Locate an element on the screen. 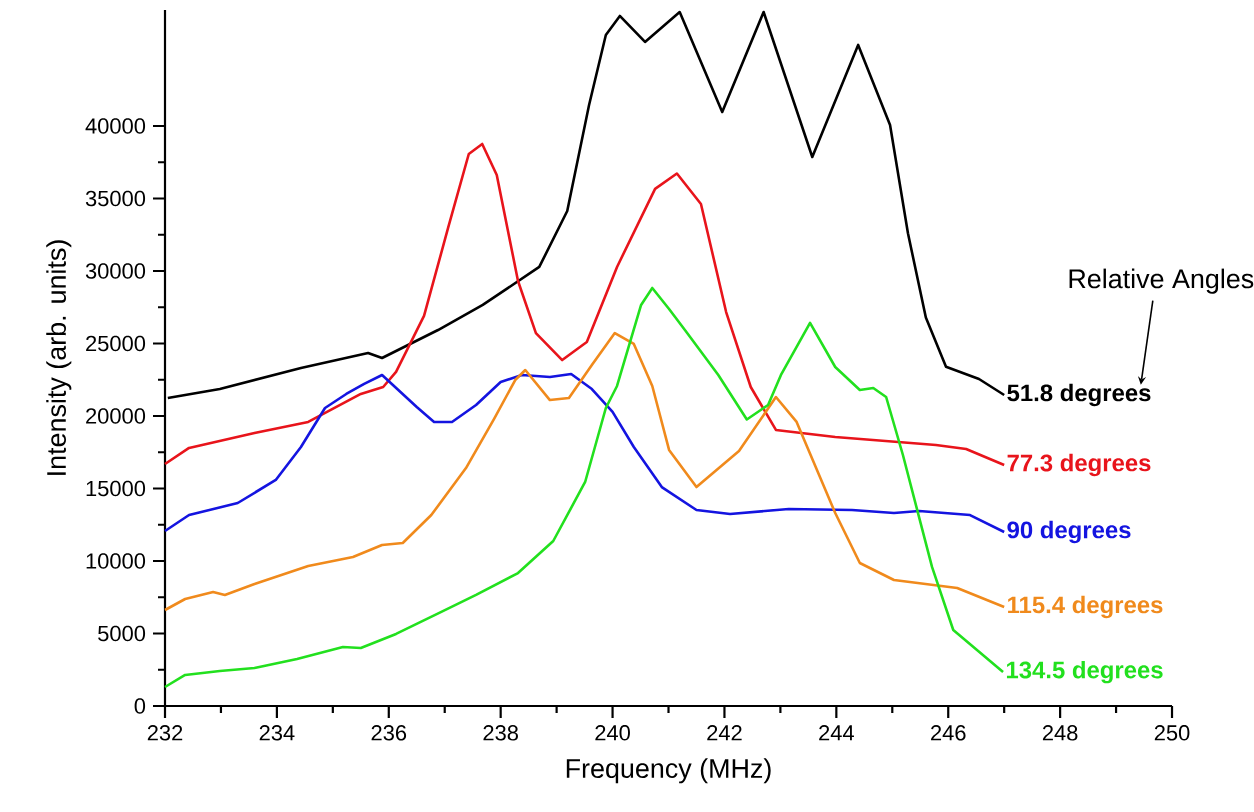 The height and width of the screenshot is (812, 1254). x-tick-label: 234 is located at coordinates (277, 733).